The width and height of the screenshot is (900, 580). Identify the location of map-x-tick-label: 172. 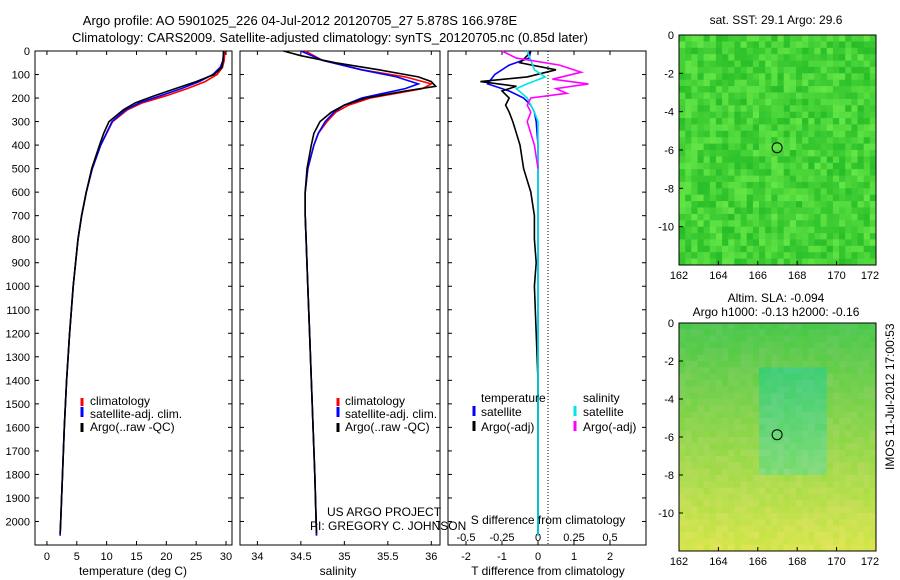
(870, 276).